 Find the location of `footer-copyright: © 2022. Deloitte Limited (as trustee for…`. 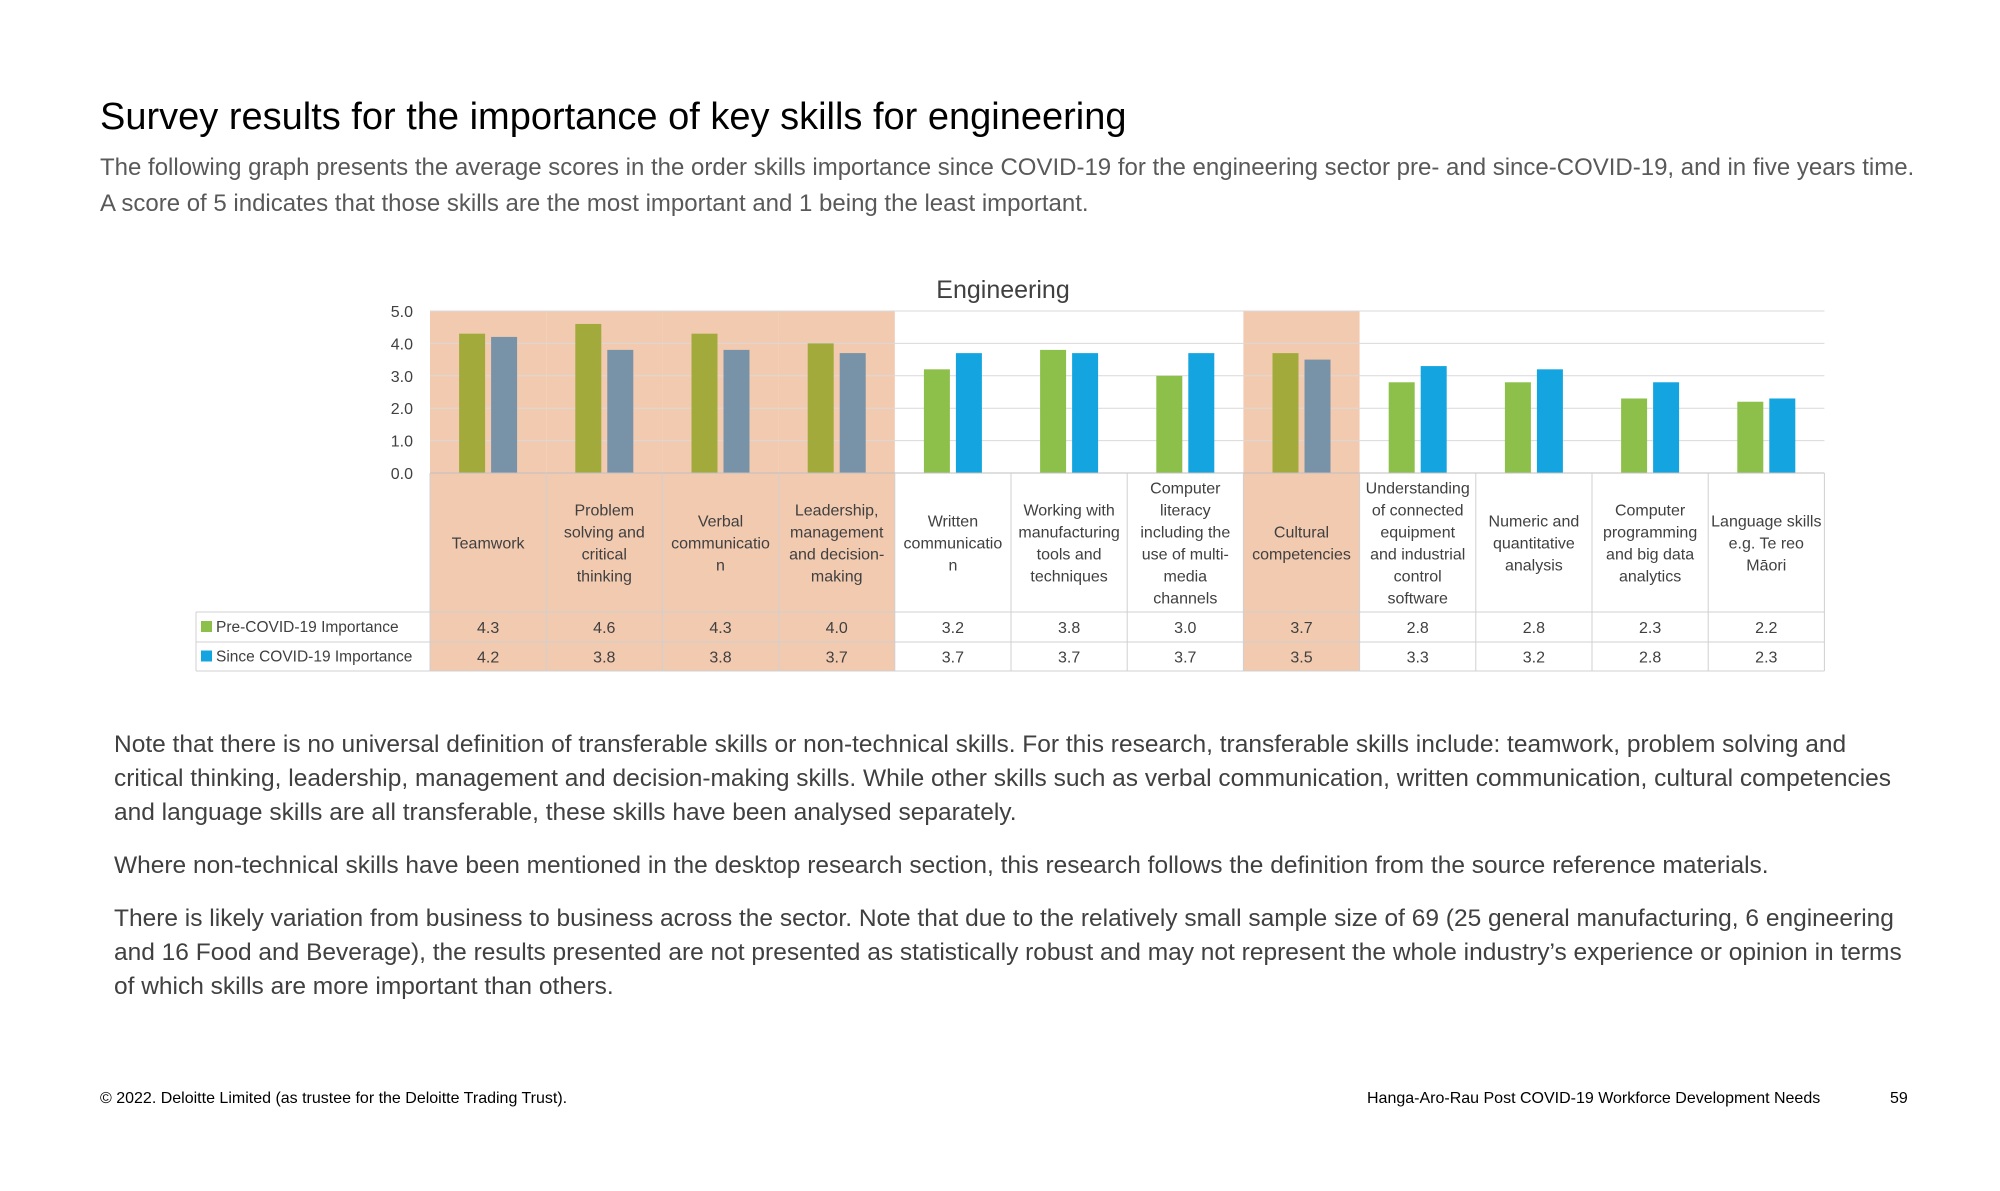

footer-copyright: © 2022. Deloitte Limited (as trustee for… is located at coordinates (334, 1098).